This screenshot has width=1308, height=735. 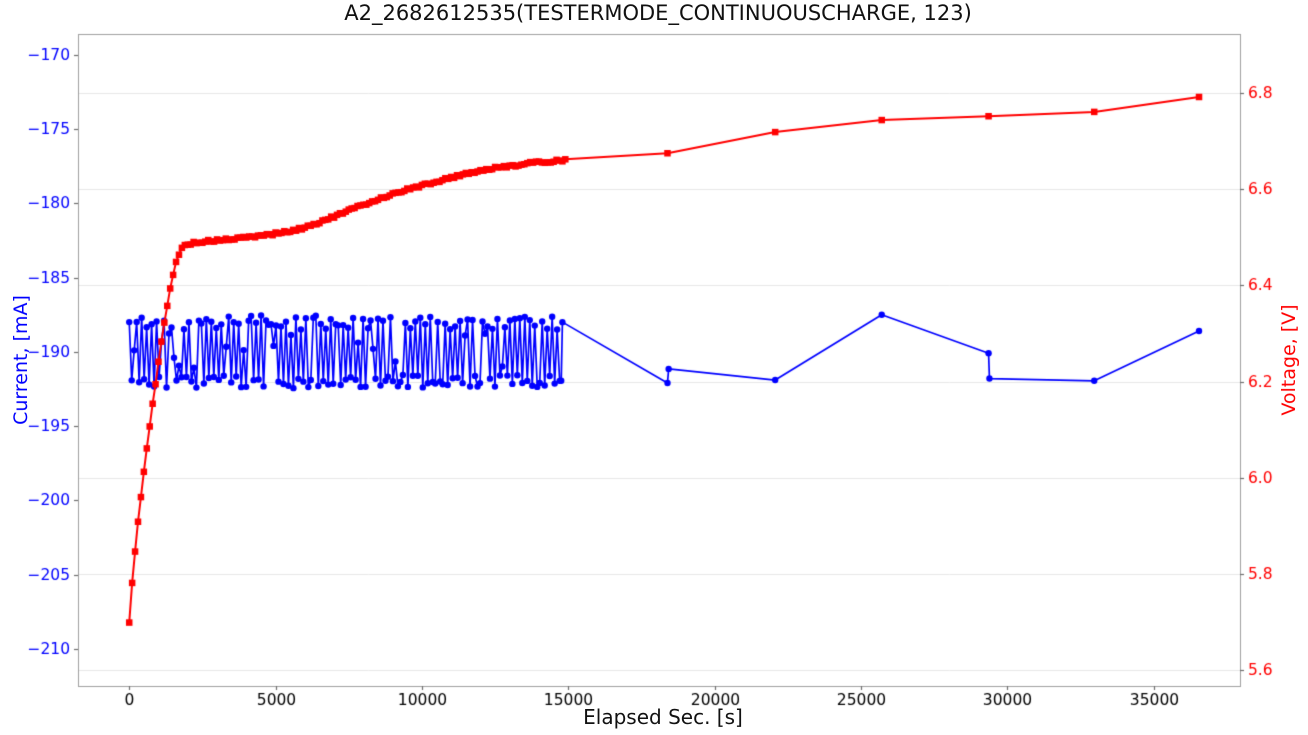 What do you see at coordinates (21, 360) in the screenshot?
I see `left-y-axis-label: Current, [mA]` at bounding box center [21, 360].